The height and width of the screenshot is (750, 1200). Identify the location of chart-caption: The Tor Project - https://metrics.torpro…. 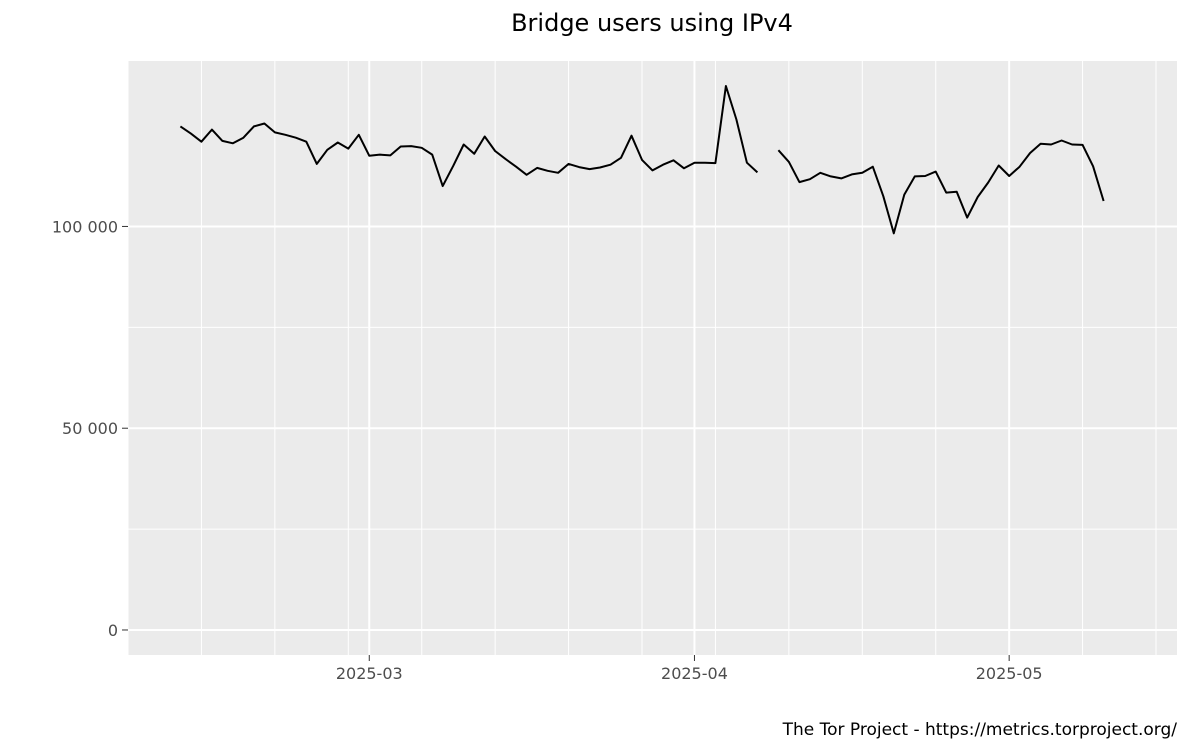
(980, 730).